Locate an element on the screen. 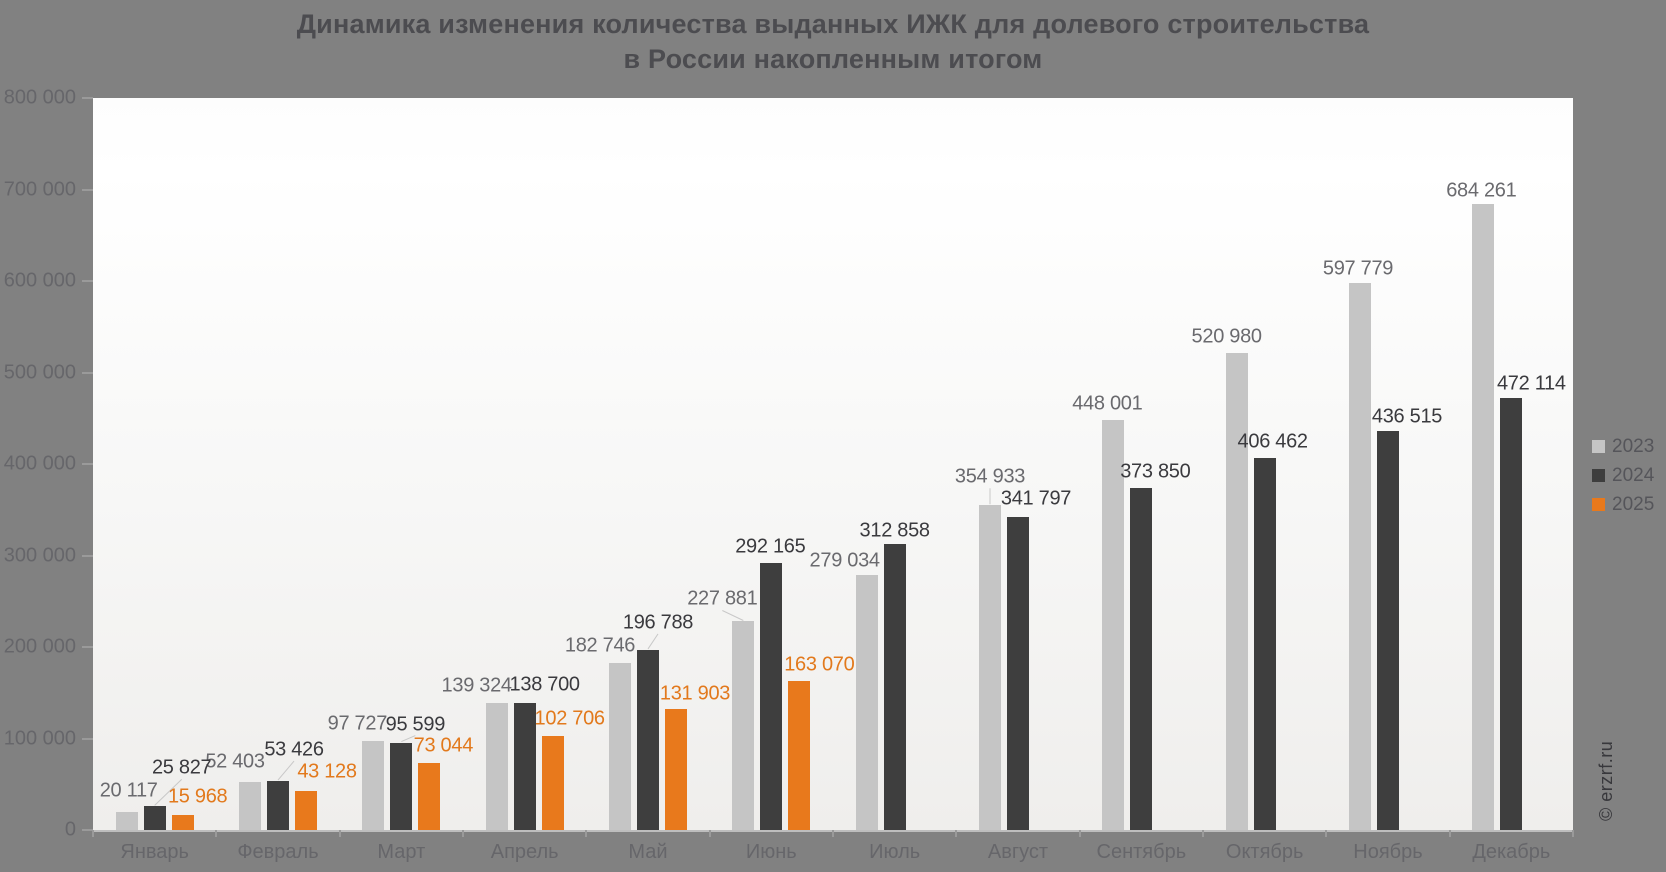 This screenshot has height=872, width=1666. value-label-2024-month-11: 436 515 is located at coordinates (1407, 416).